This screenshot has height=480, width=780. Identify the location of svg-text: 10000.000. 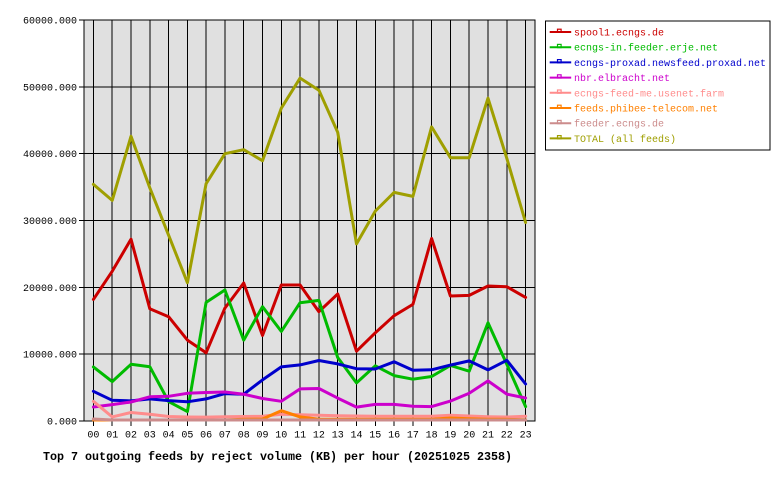
(50, 356).